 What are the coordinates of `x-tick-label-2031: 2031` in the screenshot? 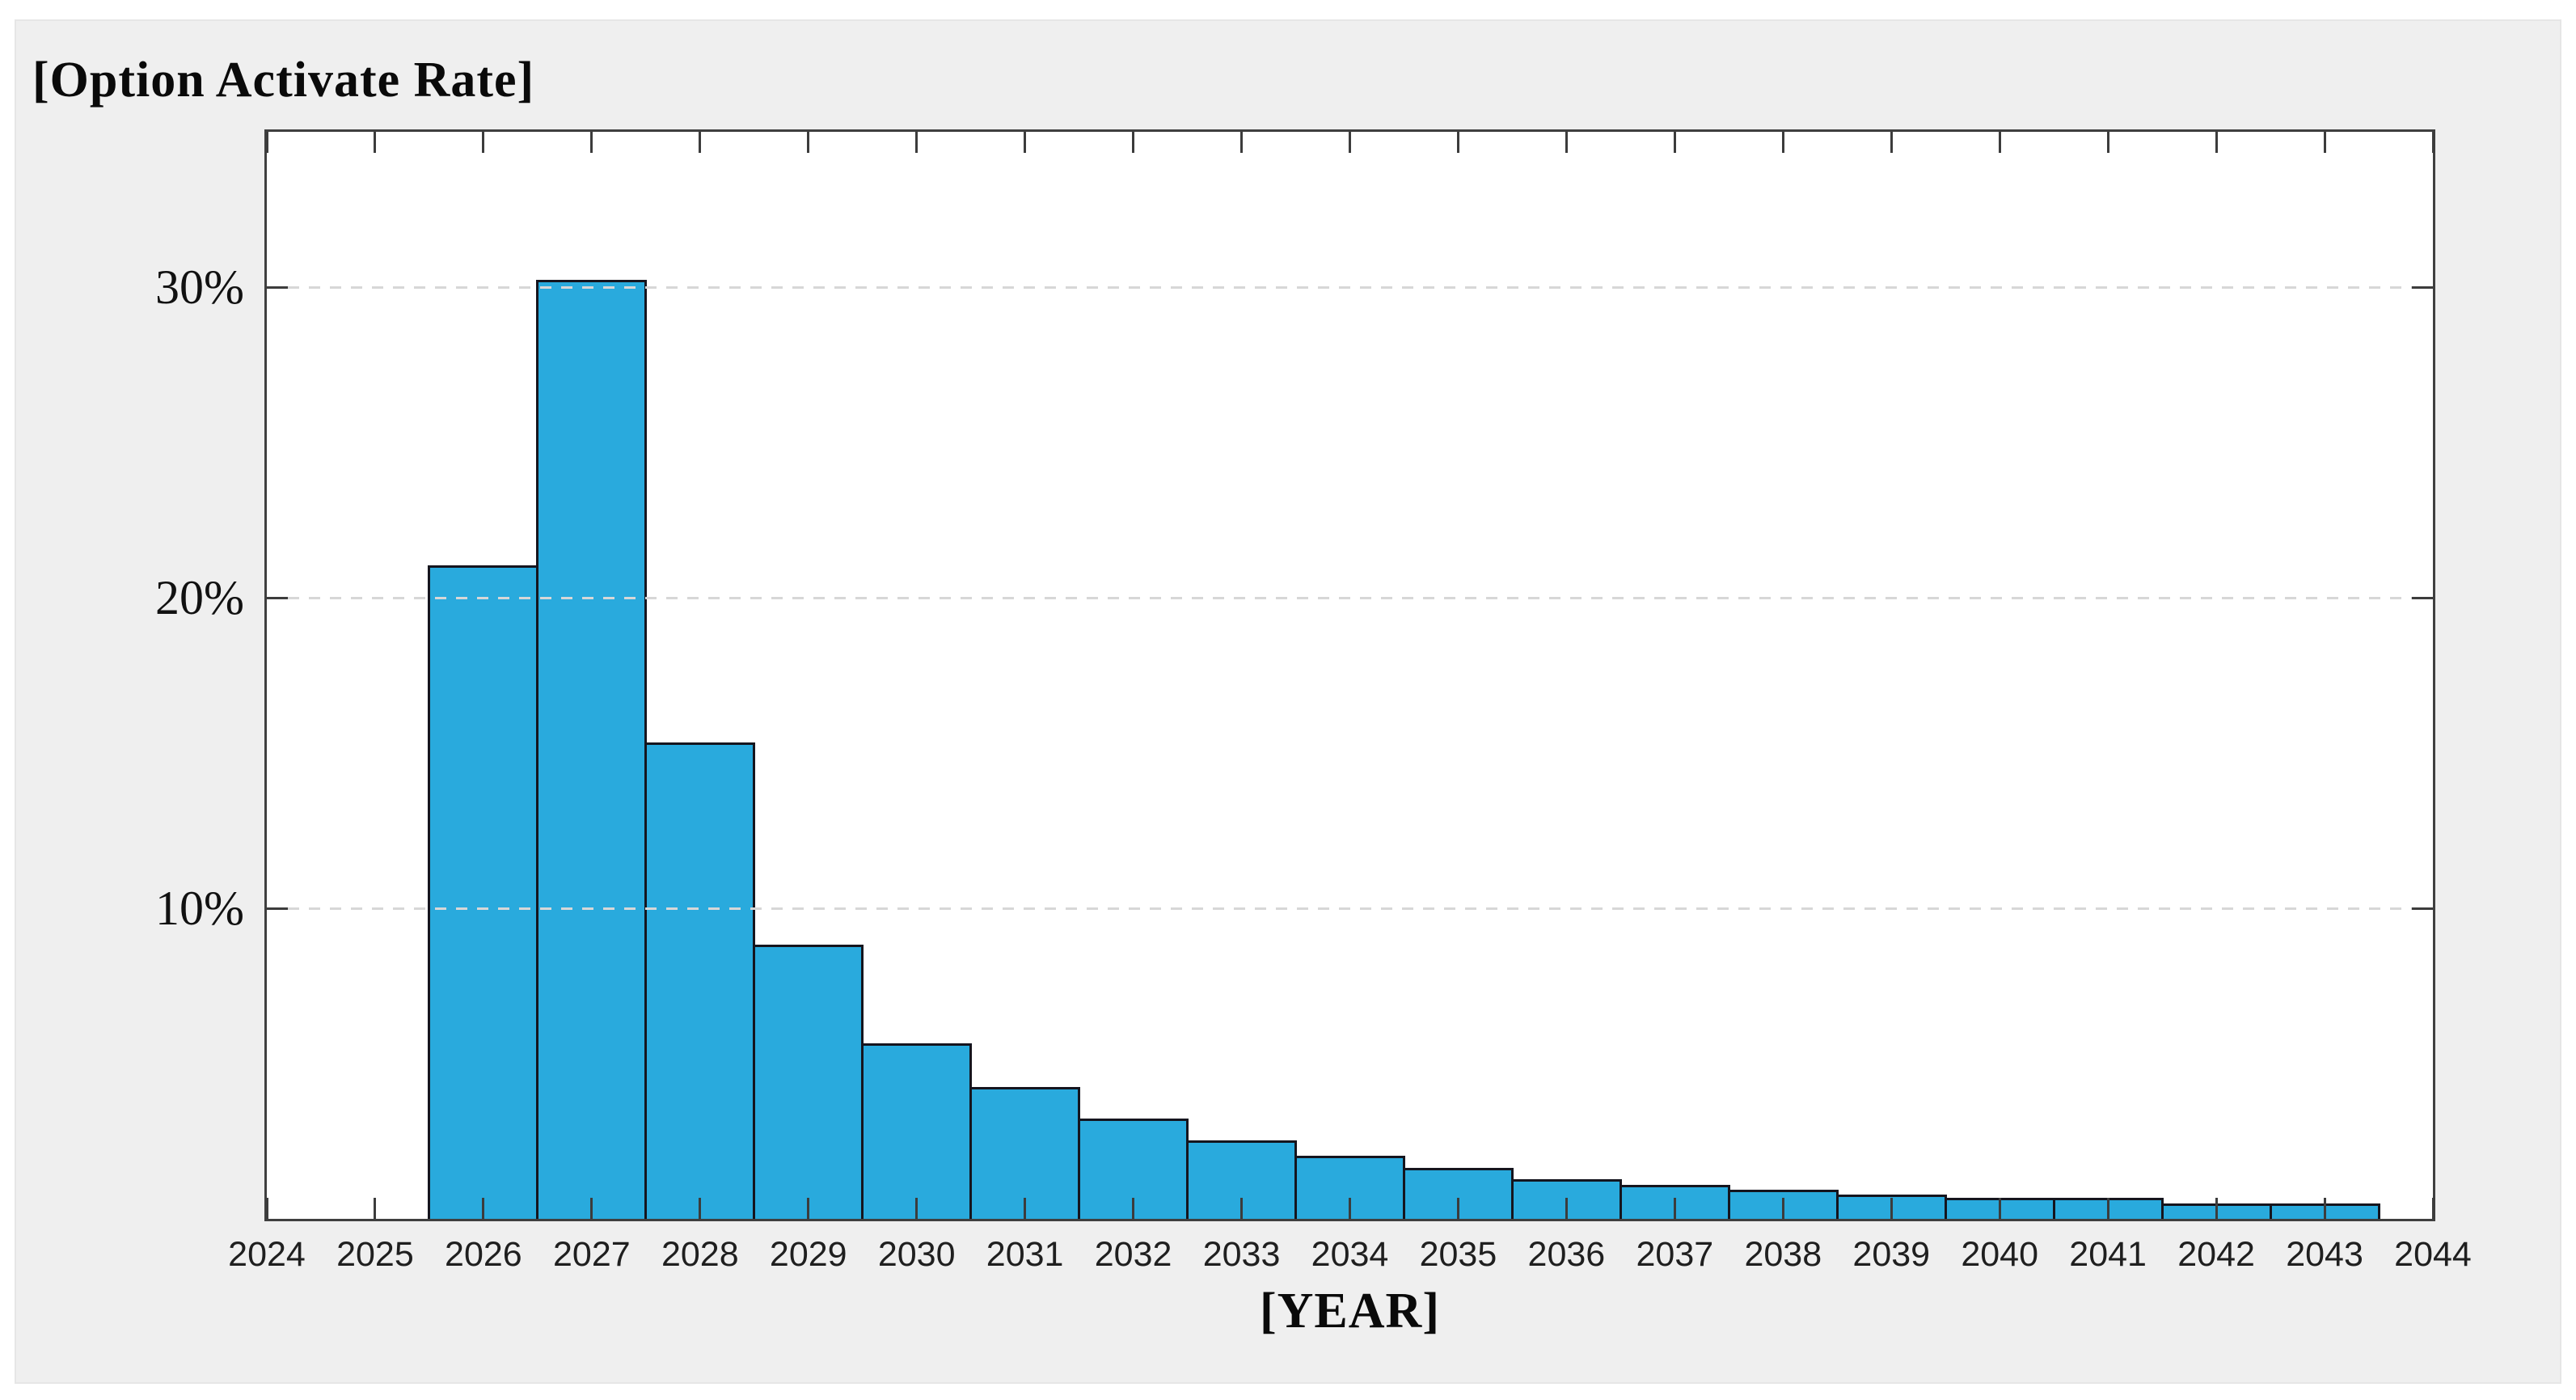 It's located at (1025, 1254).